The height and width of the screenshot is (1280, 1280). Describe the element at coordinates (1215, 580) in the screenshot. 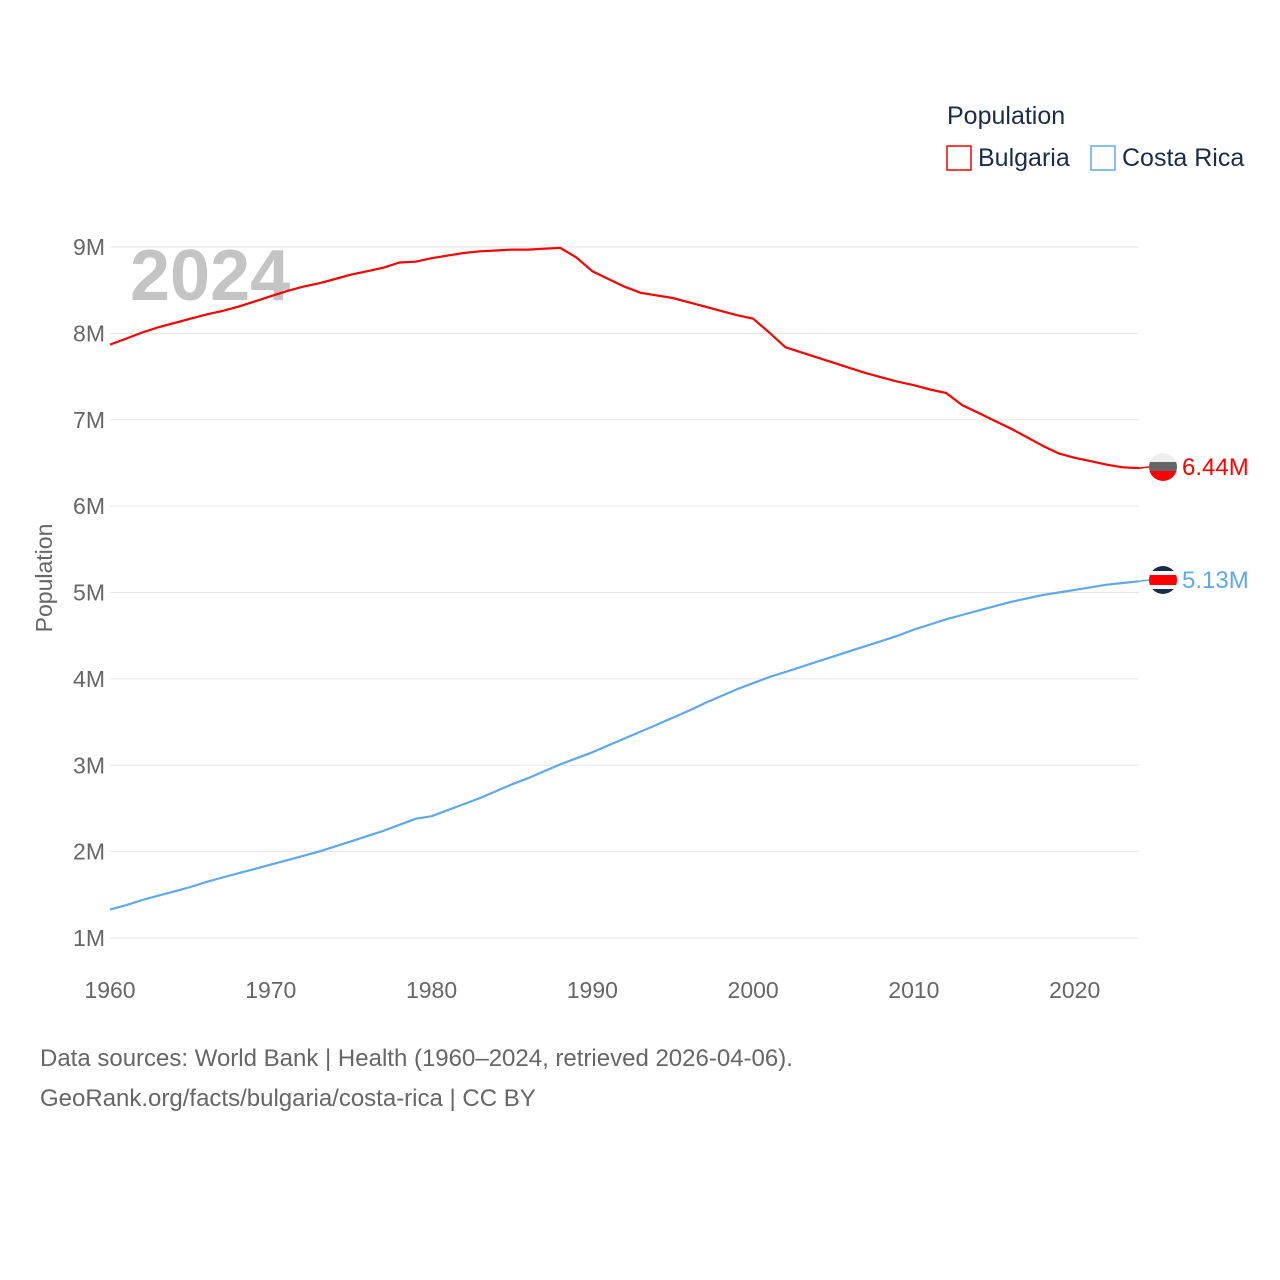

I see `end-value-label: 5.13M` at that location.